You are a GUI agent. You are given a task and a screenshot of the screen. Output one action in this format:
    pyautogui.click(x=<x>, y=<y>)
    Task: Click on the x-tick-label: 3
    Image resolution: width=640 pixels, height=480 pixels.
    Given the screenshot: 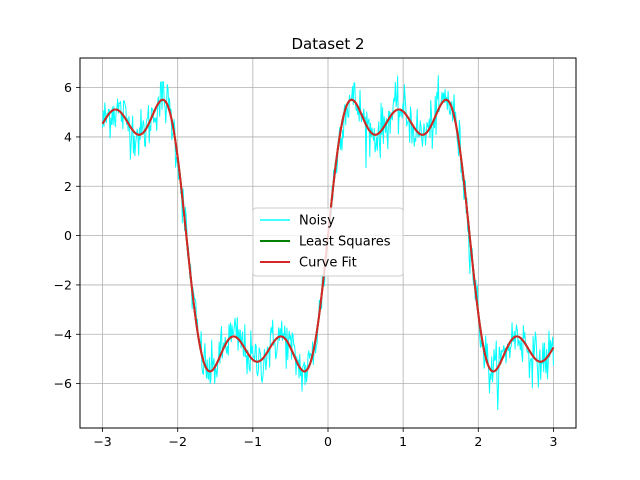 What is the action you would take?
    pyautogui.click(x=553, y=441)
    